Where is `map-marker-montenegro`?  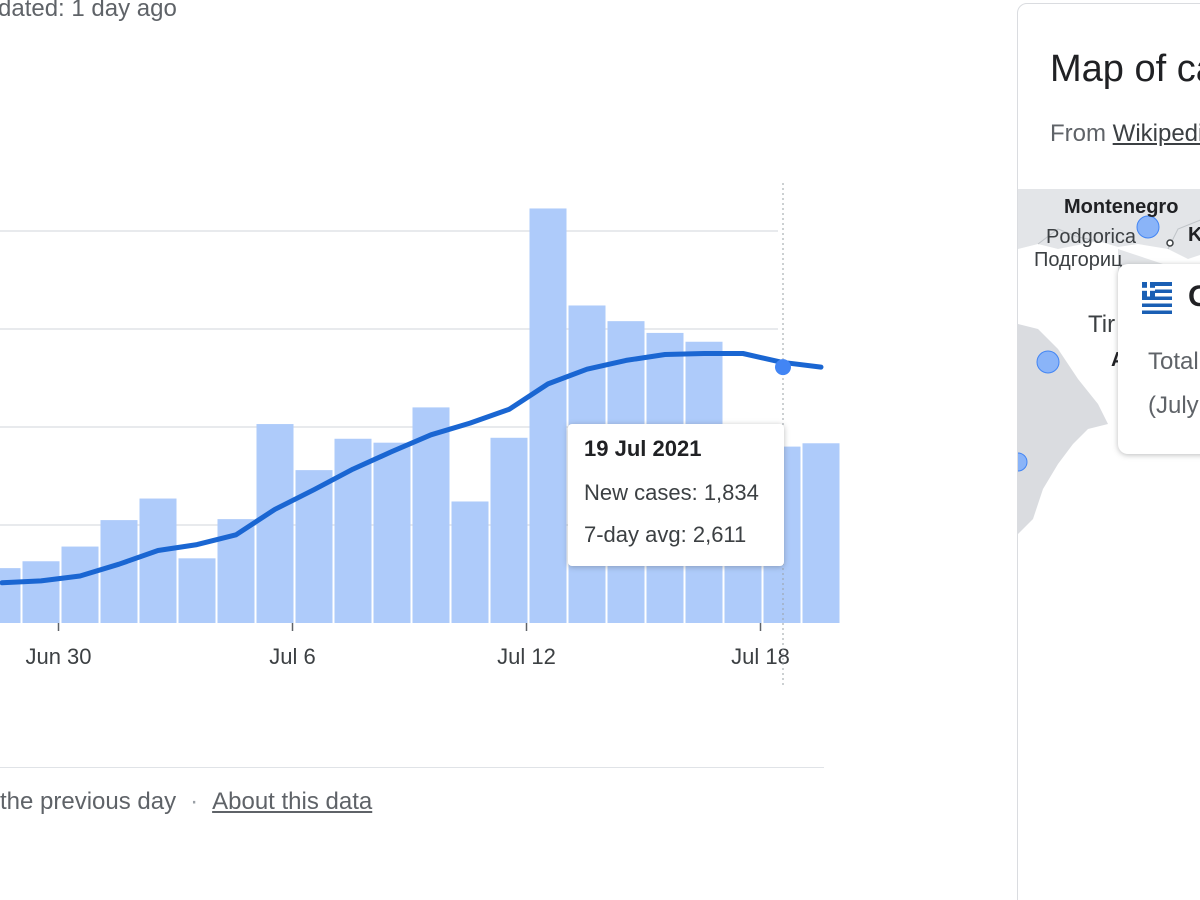
map-marker-montenegro is located at coordinates (1148, 227).